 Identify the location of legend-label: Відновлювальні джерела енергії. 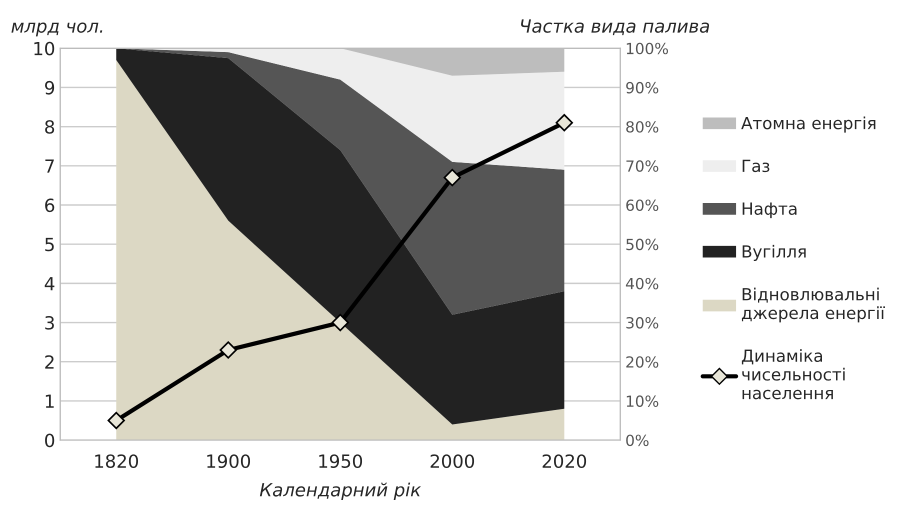
(813, 305).